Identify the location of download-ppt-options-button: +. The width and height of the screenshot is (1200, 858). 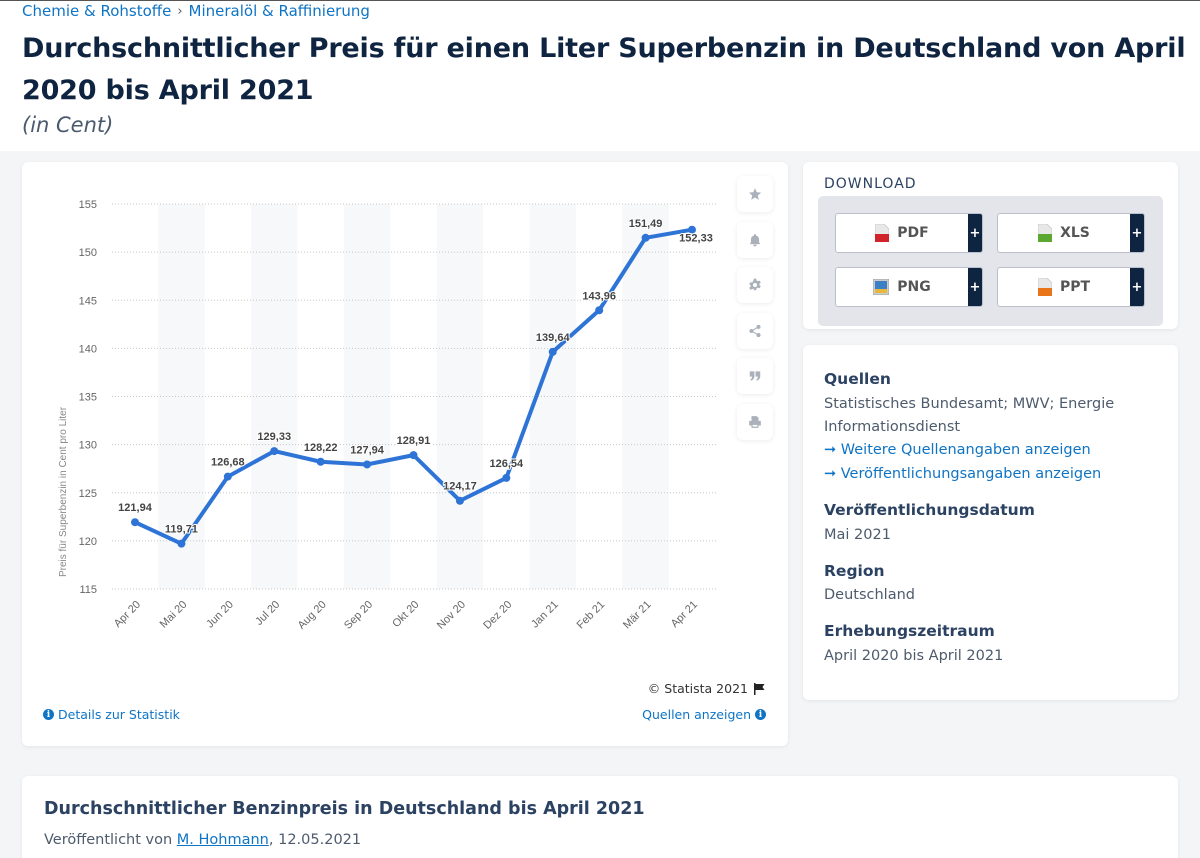
(1137, 287).